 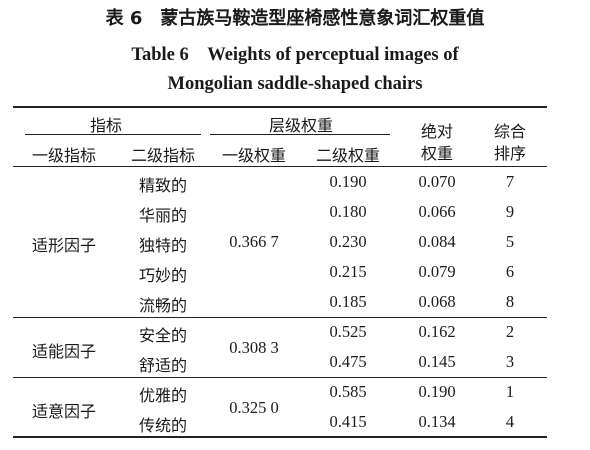 I want to click on absolute-weight-value: 0.066, so click(x=437, y=211).